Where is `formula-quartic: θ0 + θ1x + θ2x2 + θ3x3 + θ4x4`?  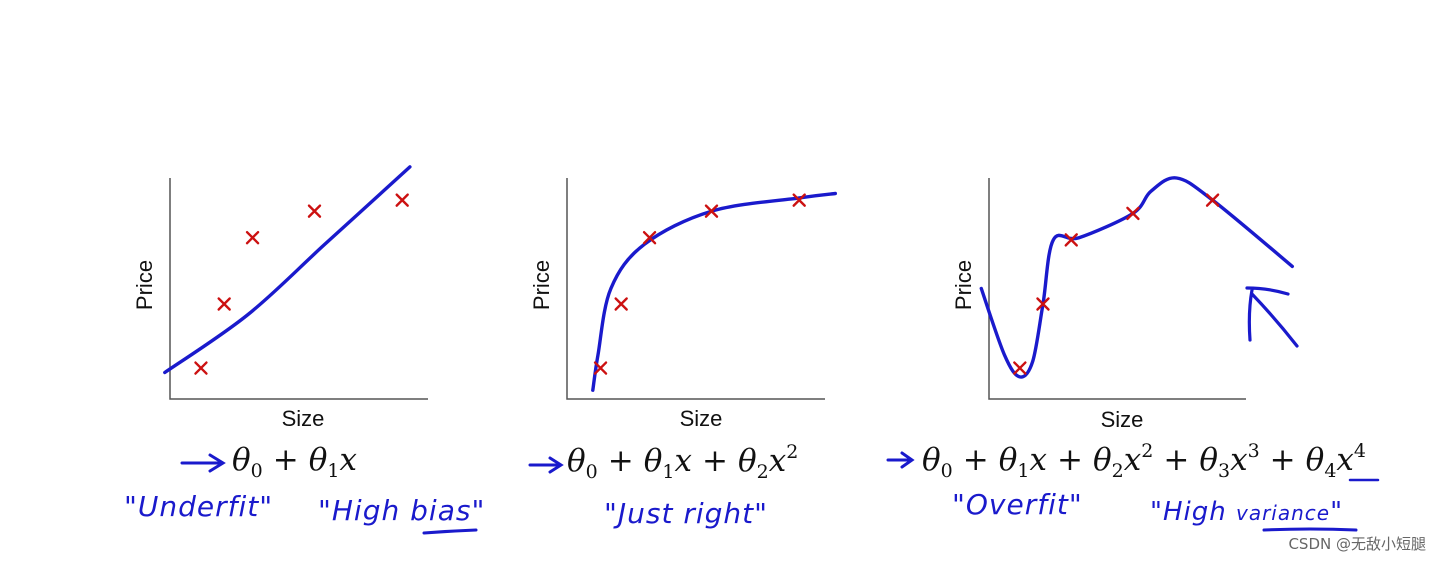
formula-quartic: θ0 + θ1x + θ2x2 + θ3x3 + θ4x4 is located at coordinates (1133, 461).